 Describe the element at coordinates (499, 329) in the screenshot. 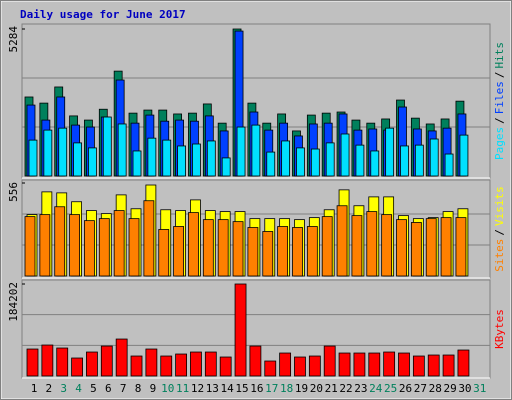

I see `legend: KBytes` at that location.